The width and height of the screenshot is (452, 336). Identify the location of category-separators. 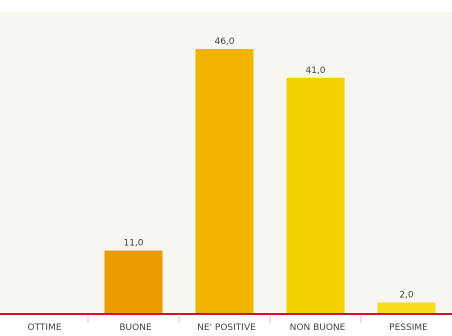
(224, 319).